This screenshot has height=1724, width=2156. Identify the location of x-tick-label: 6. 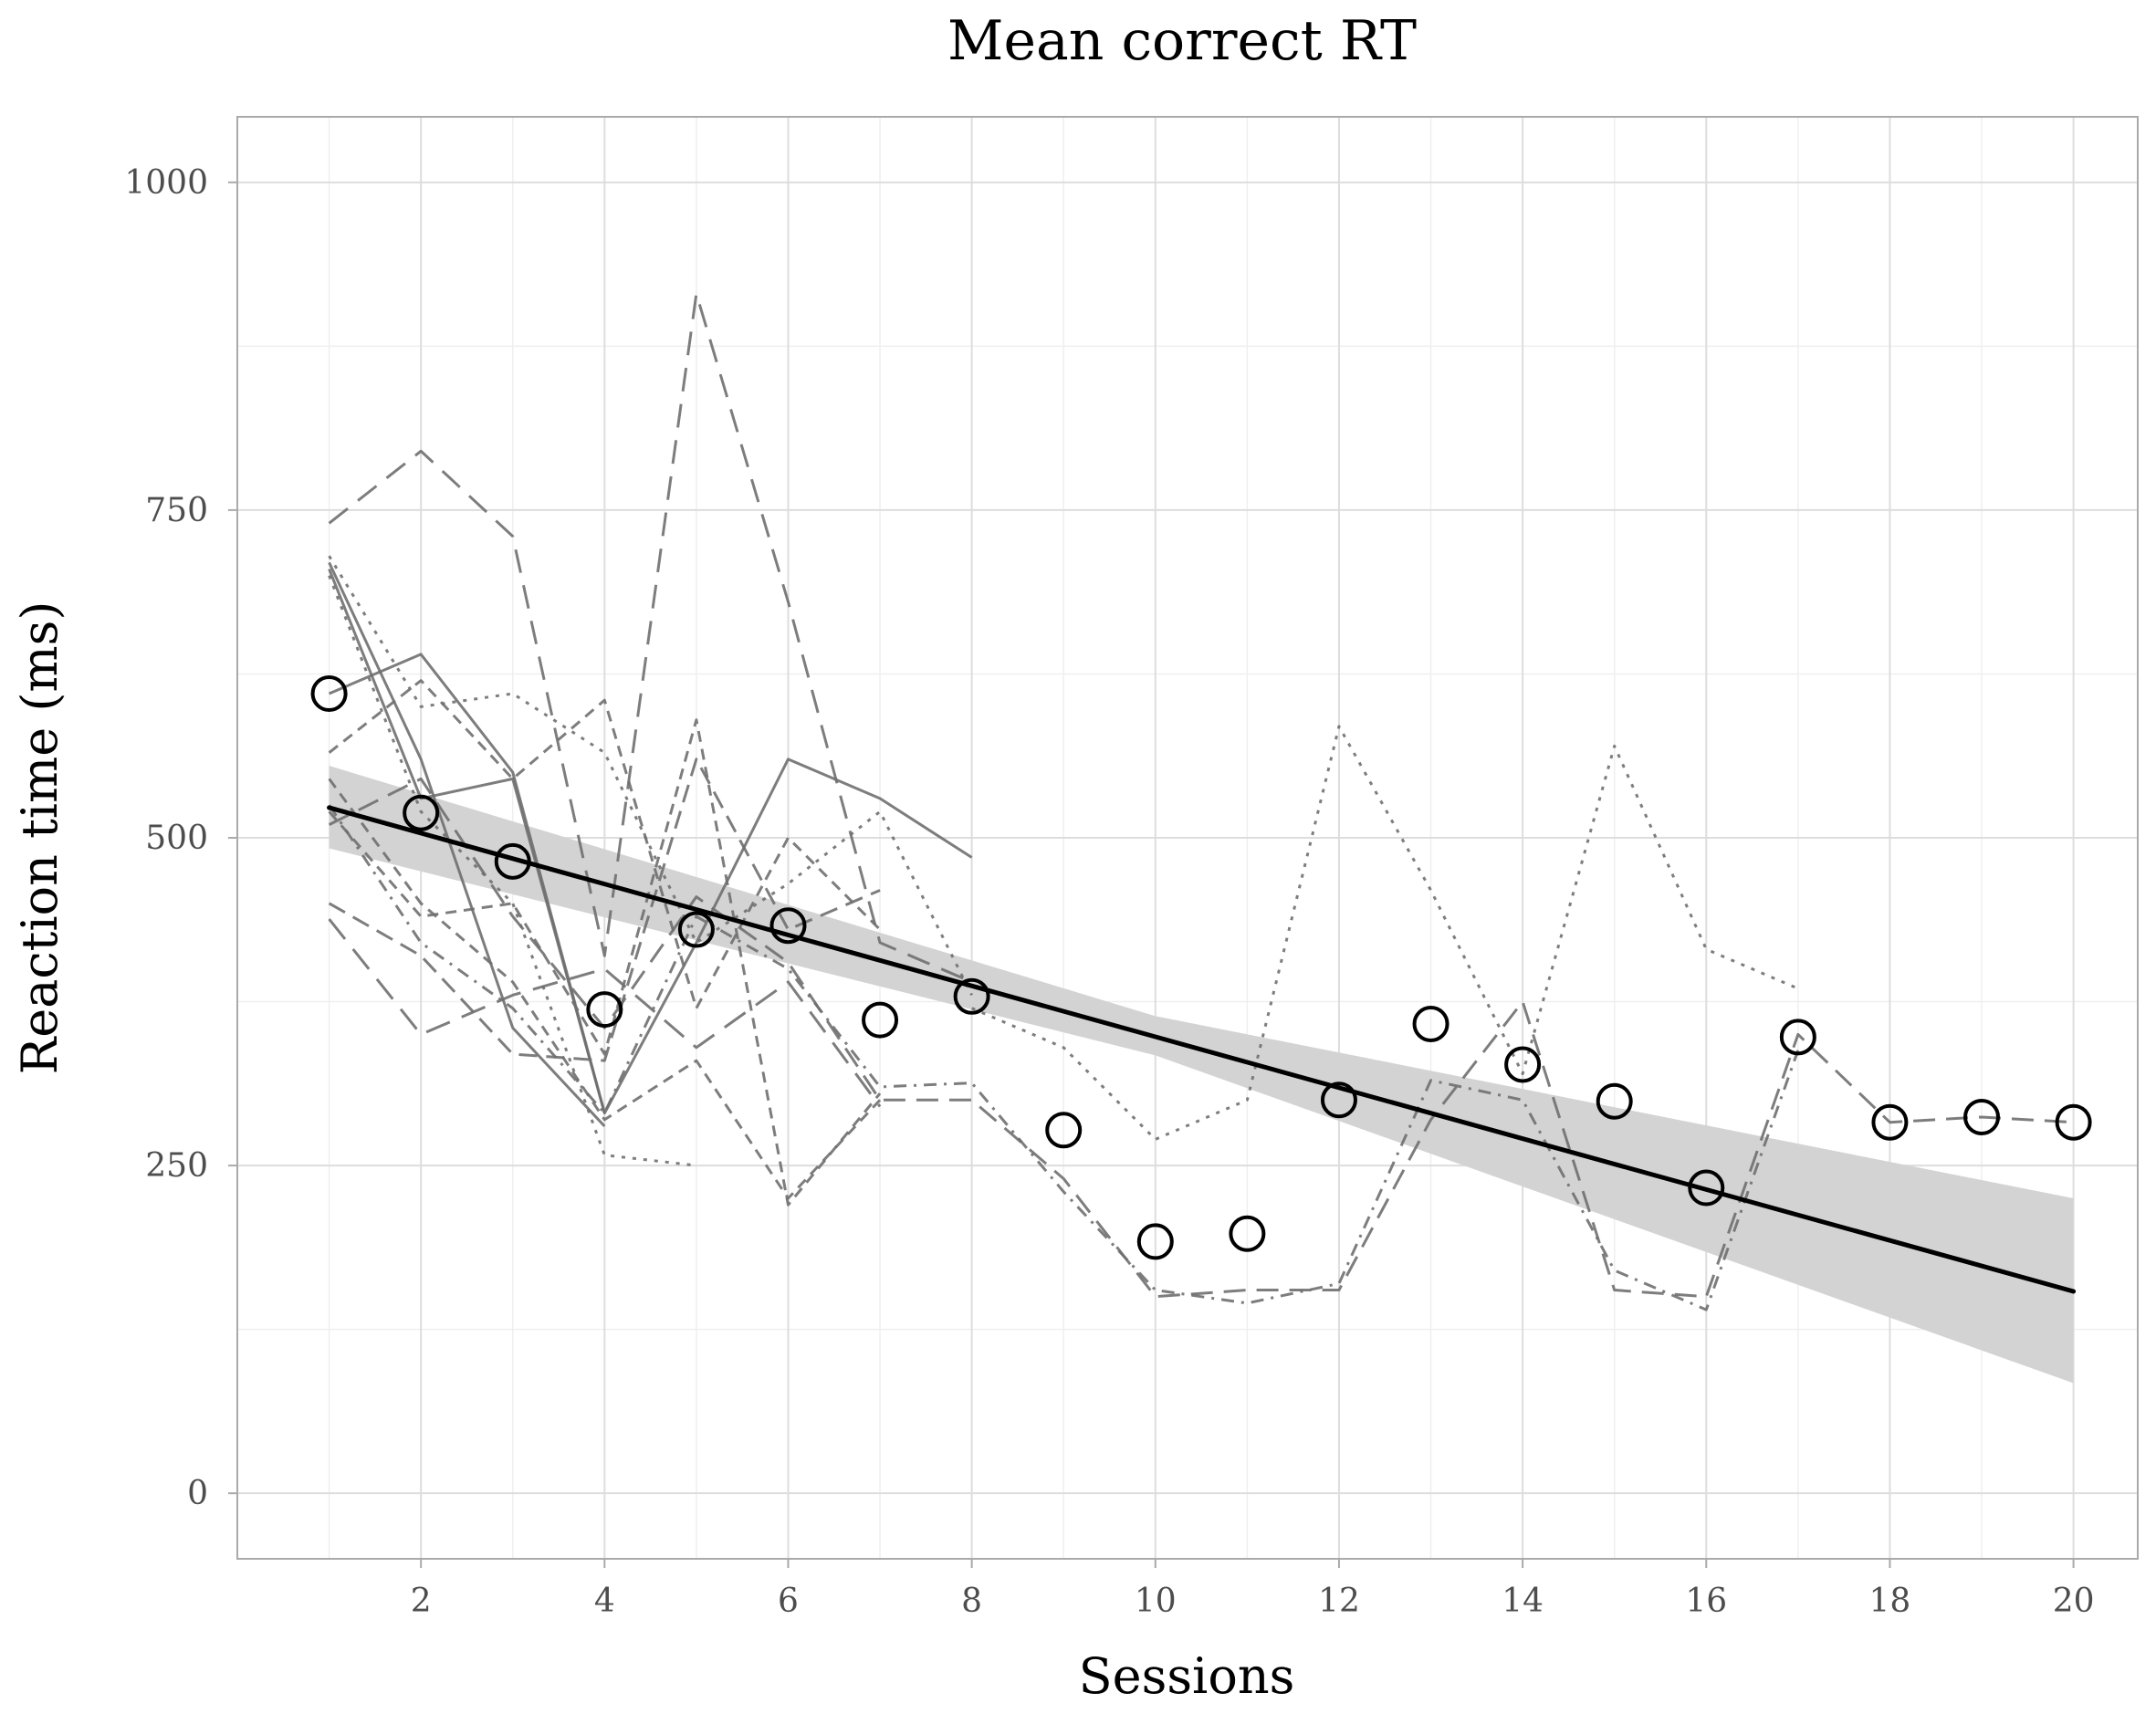
(788, 1602).